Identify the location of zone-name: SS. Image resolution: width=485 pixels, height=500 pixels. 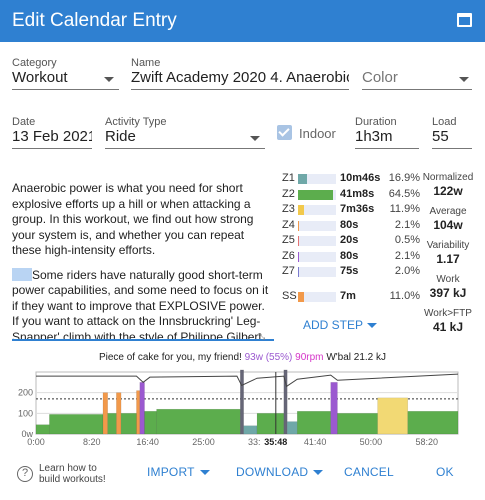
(289, 295).